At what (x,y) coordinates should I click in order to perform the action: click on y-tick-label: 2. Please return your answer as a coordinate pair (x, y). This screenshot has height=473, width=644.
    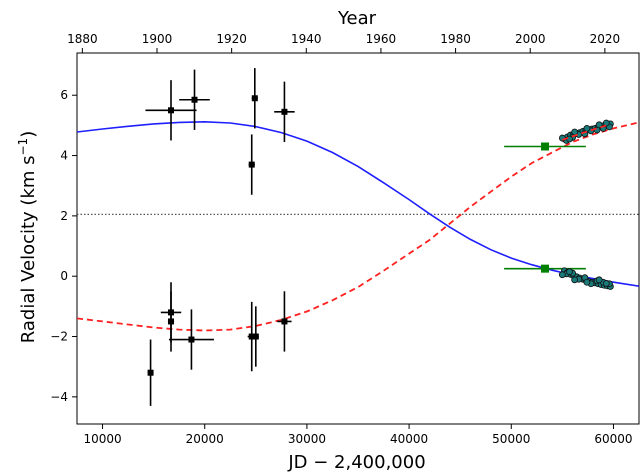
    Looking at the image, I should click on (64, 216).